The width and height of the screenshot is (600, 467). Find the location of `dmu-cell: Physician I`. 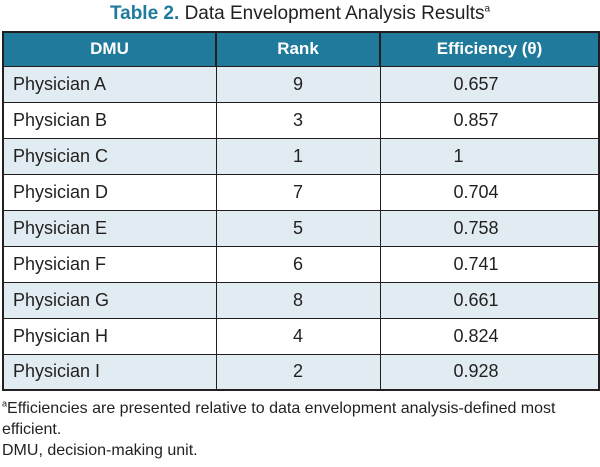

dmu-cell: Physician I is located at coordinates (109, 372).